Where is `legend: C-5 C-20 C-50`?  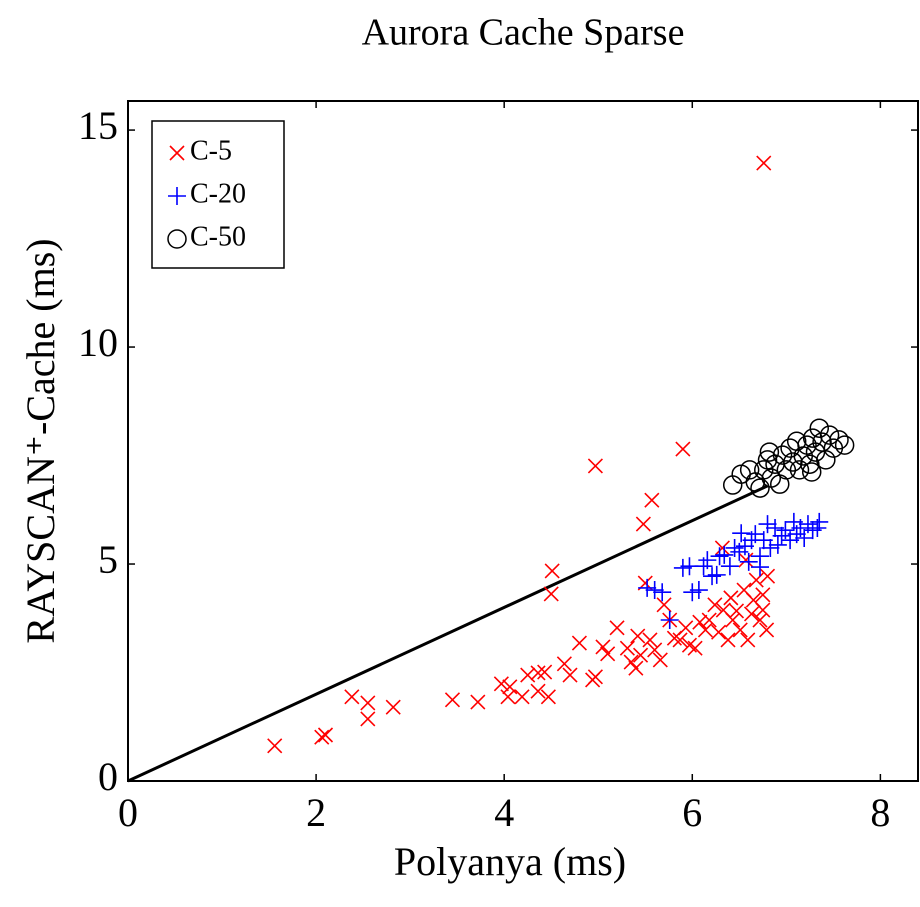 legend: C-5 C-20 C-50 is located at coordinates (218, 194).